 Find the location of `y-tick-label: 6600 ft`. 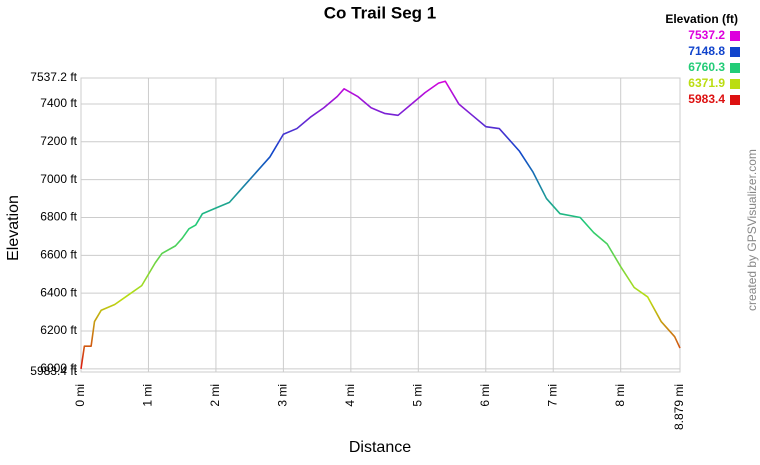

y-tick-label: 6600 ft is located at coordinates (58, 255).